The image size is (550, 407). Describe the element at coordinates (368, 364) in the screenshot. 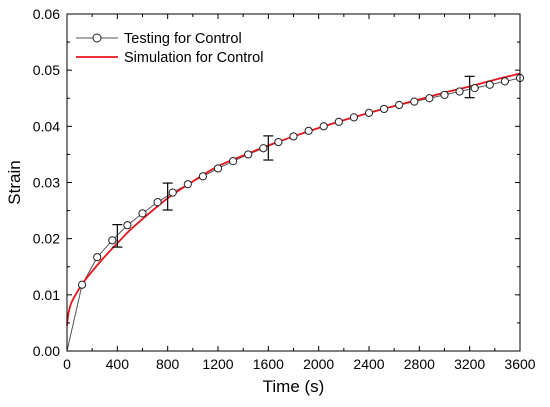

I see `x-tick-label: 2400` at that location.